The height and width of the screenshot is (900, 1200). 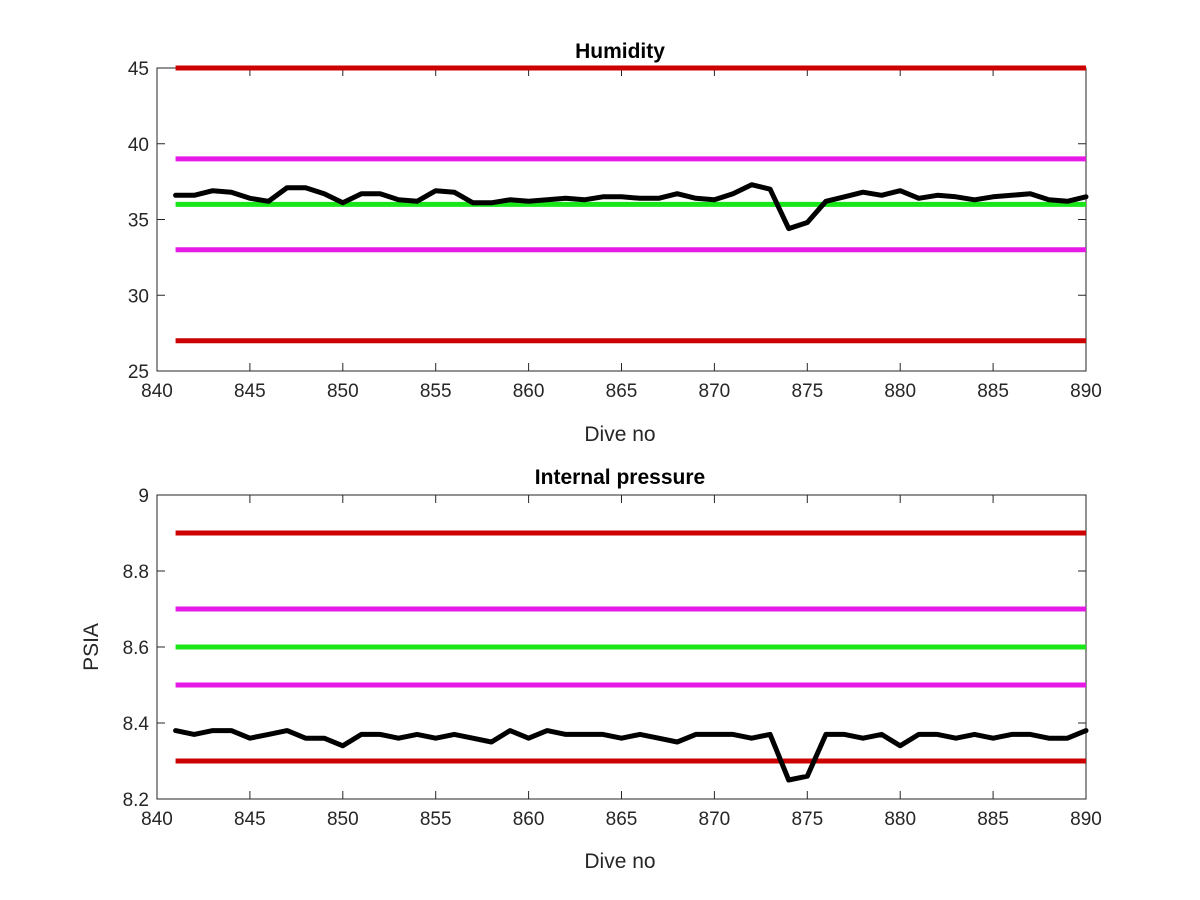 I want to click on internal-pressure-y-tick-label: 8.8, so click(x=136, y=572).